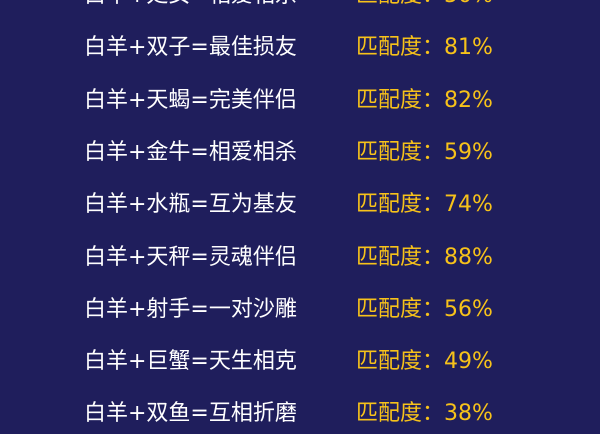 The image size is (600, 434). What do you see at coordinates (300, 258) in the screenshot?
I see `list-item: 白羊+天秤=灵魂伴侣 匹配度：88%` at bounding box center [300, 258].